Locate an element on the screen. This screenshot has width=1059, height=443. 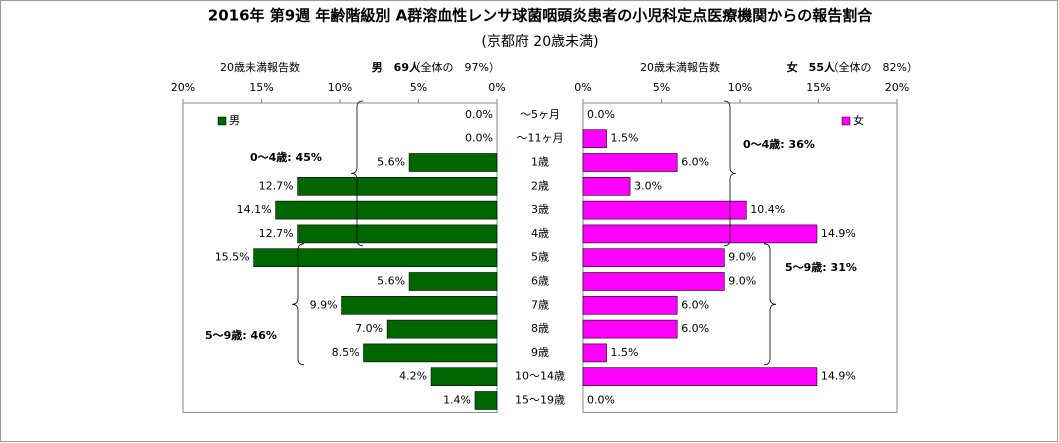
category-label: 5歳 is located at coordinates (540, 257).